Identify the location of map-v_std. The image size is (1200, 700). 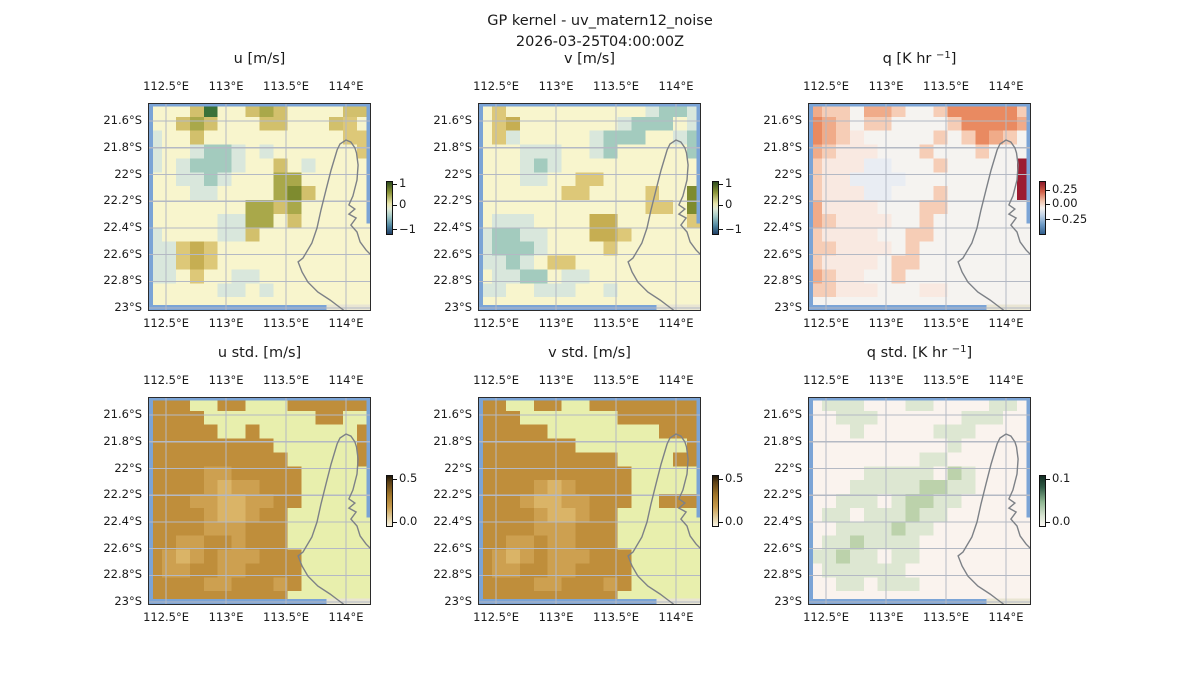
(589, 501).